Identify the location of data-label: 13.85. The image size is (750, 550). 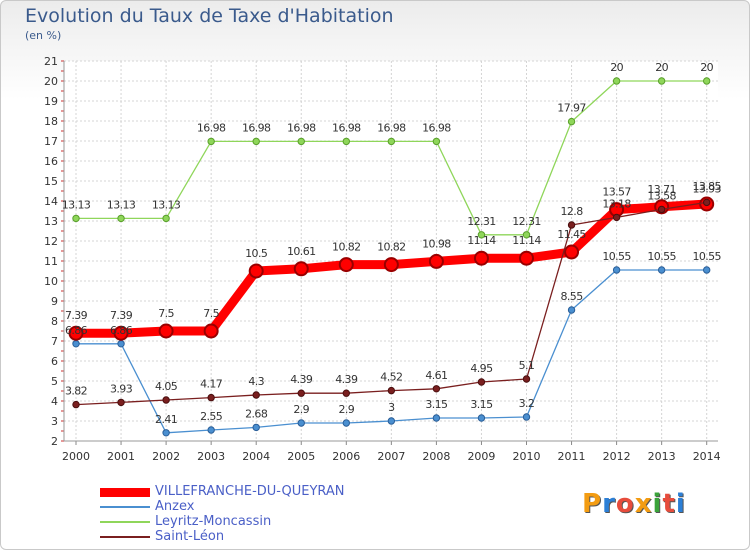
(706, 186).